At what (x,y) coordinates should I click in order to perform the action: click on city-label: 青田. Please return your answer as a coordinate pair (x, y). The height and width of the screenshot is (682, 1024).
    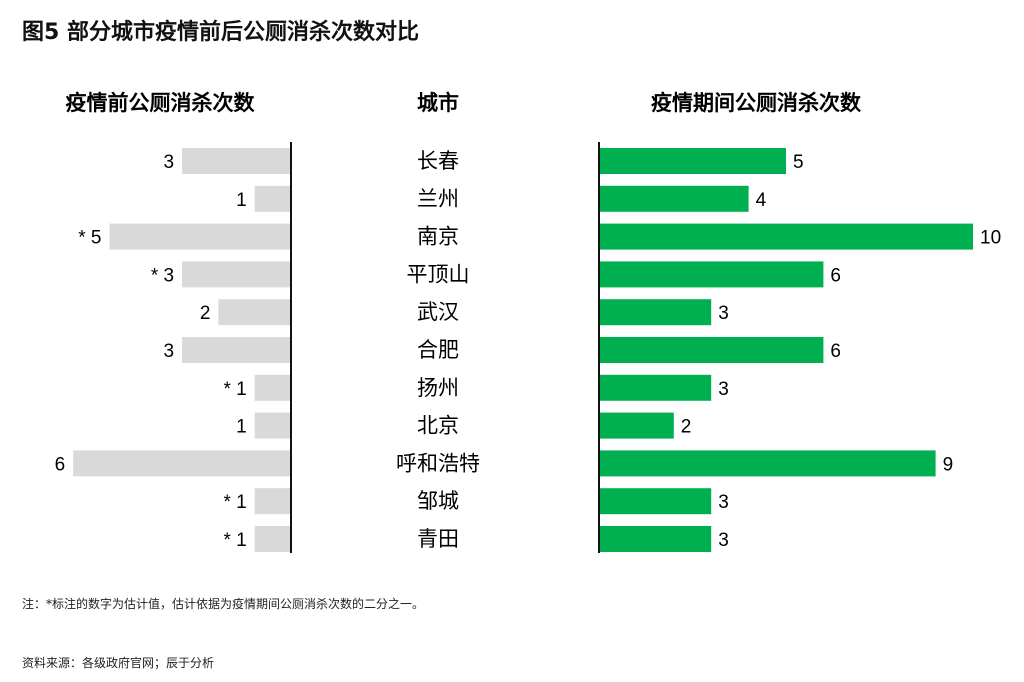
    Looking at the image, I should click on (438, 539).